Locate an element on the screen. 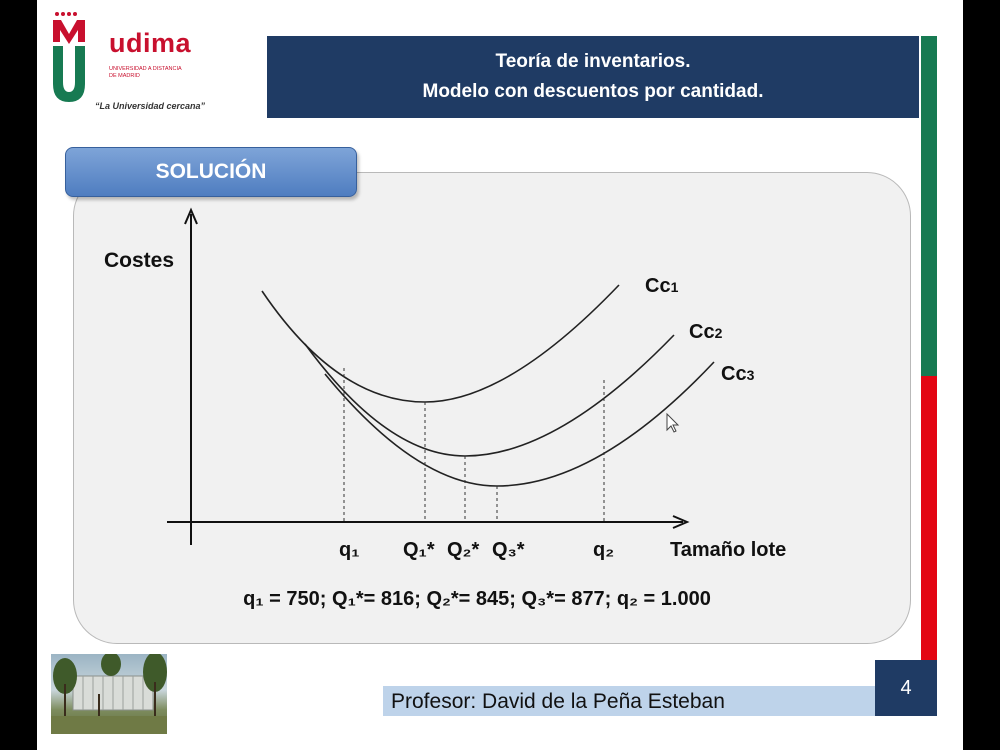  mouse-cursor-icon is located at coordinates (673, 422).